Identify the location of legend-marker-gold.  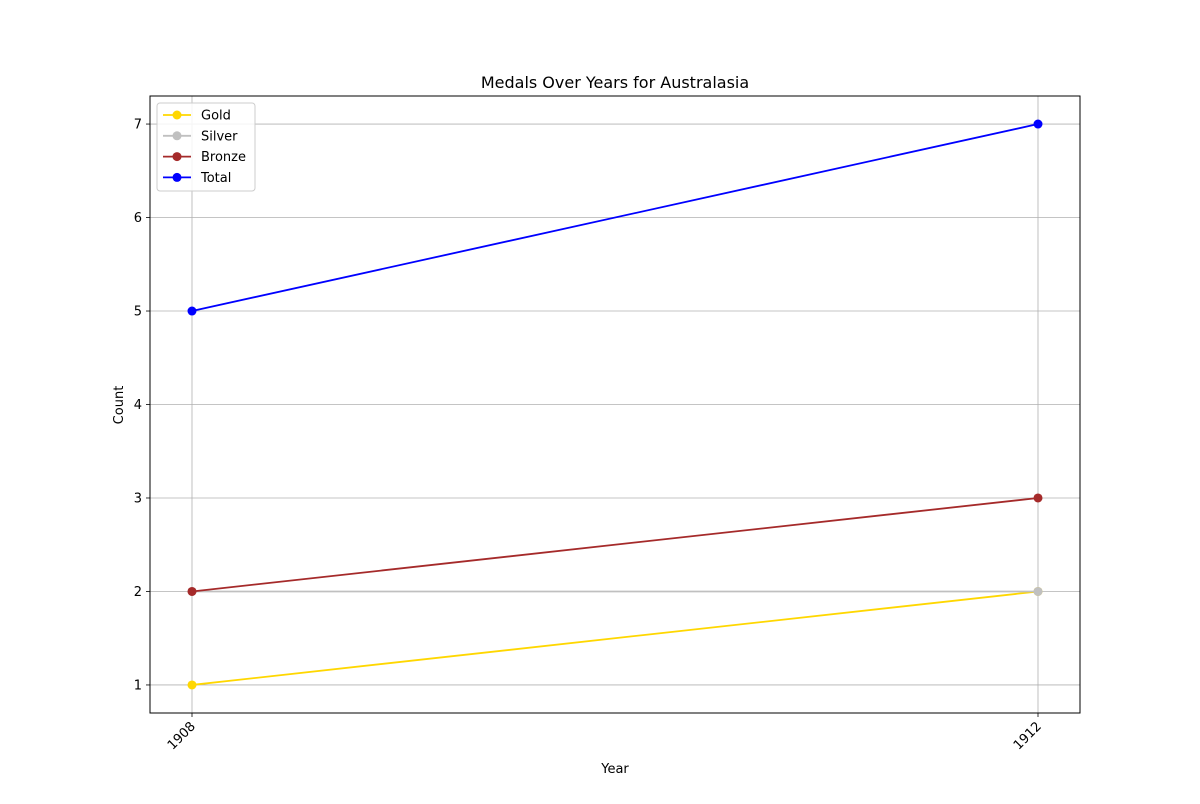
(177, 115).